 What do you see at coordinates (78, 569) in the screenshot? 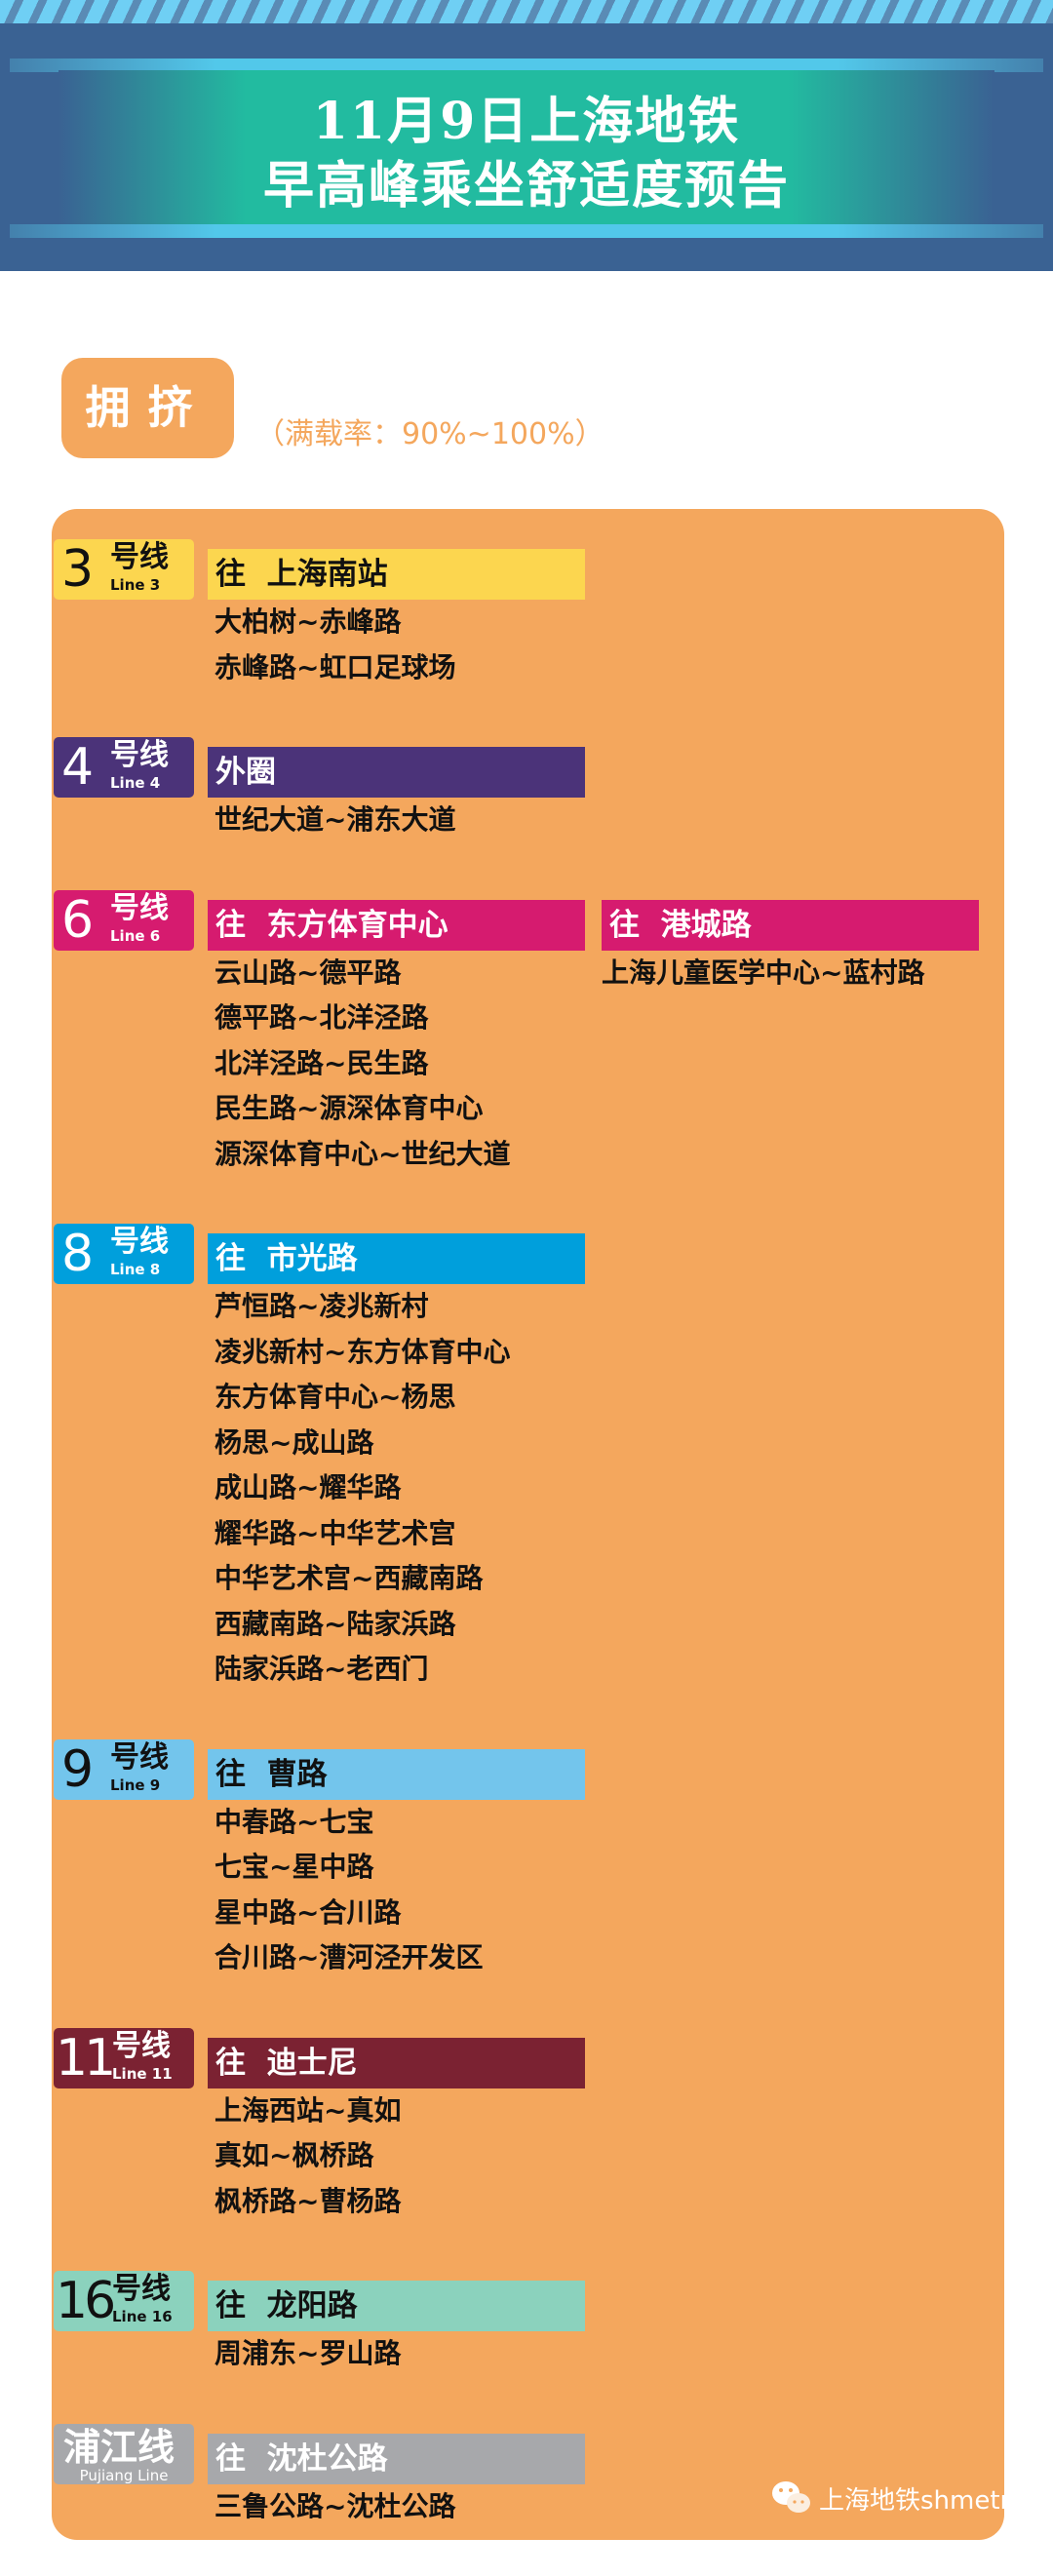
I see `line-number: 3` at bounding box center [78, 569].